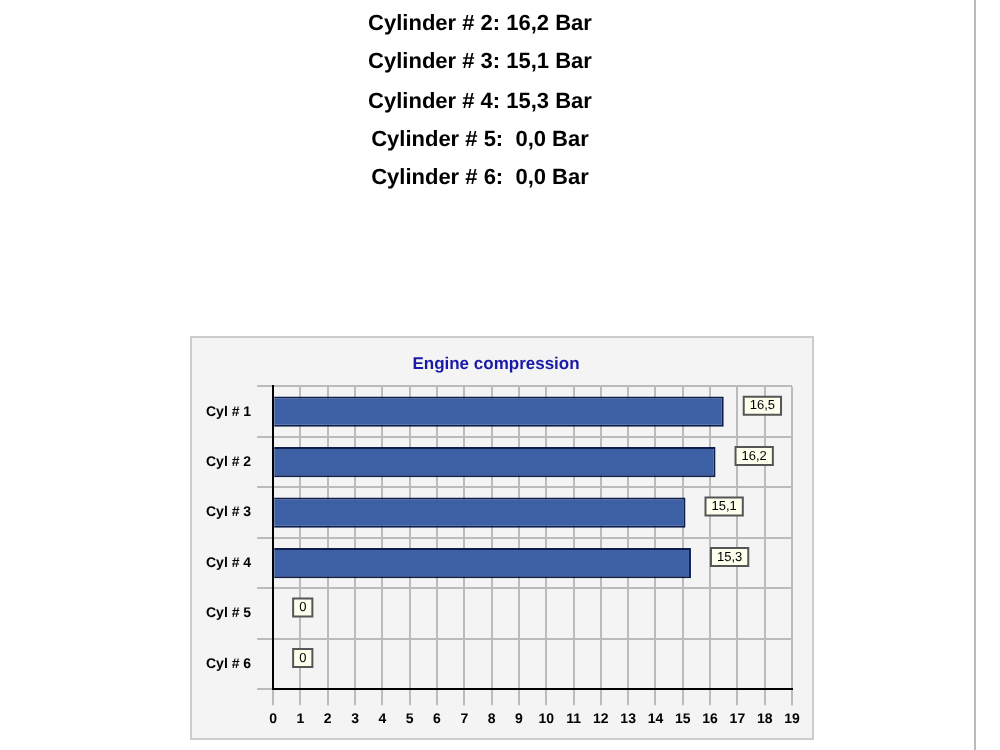 This screenshot has width=1000, height=750. What do you see at coordinates (480, 102) in the screenshot?
I see `text: Cylinder # 4: 15,3 Bar` at bounding box center [480, 102].